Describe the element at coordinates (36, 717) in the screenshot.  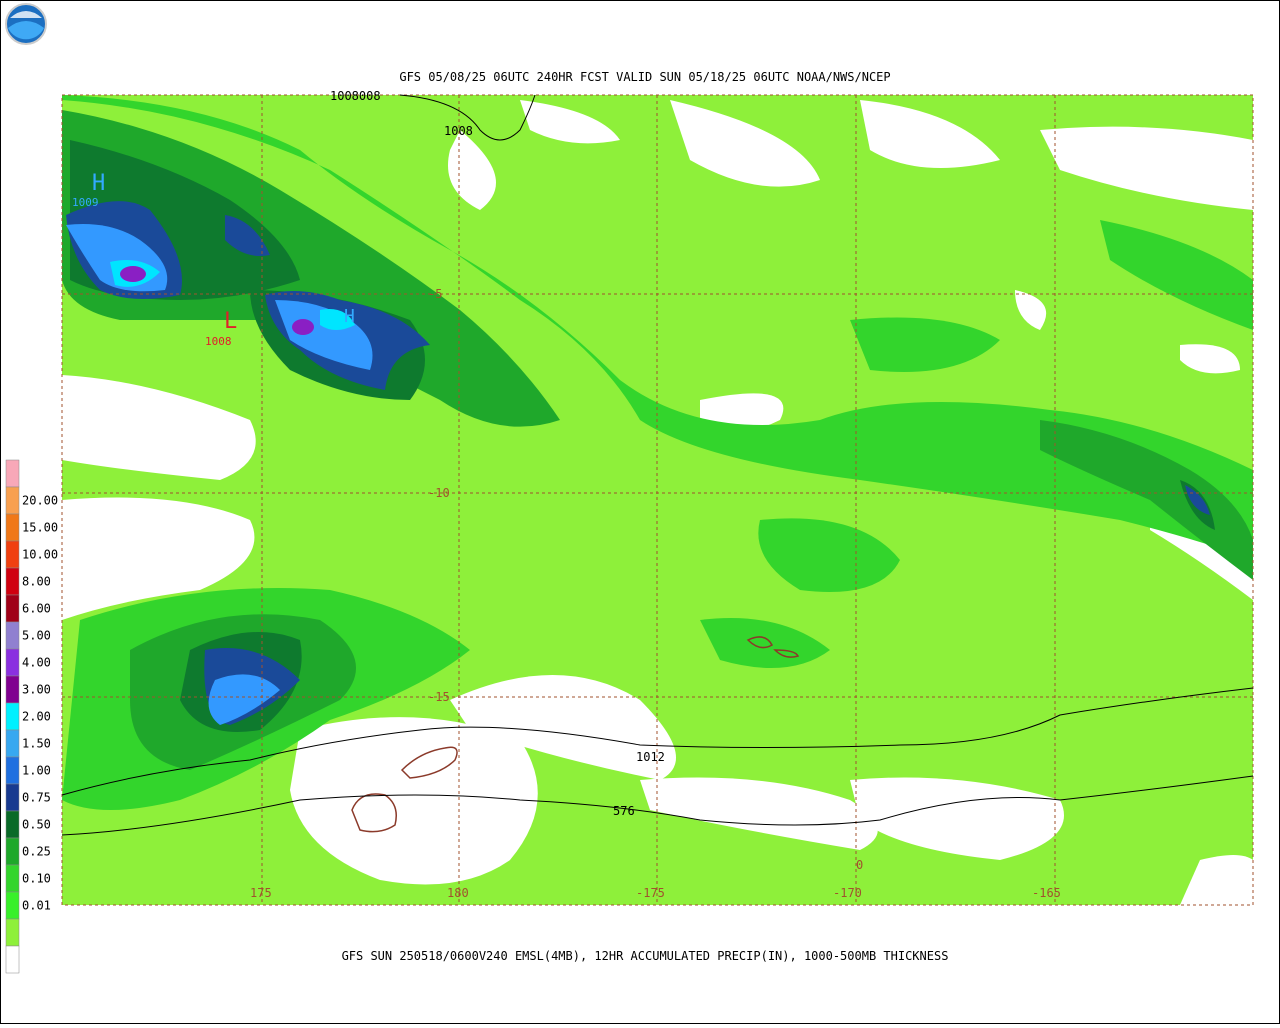
I see `legend-label: 2.00` at that location.